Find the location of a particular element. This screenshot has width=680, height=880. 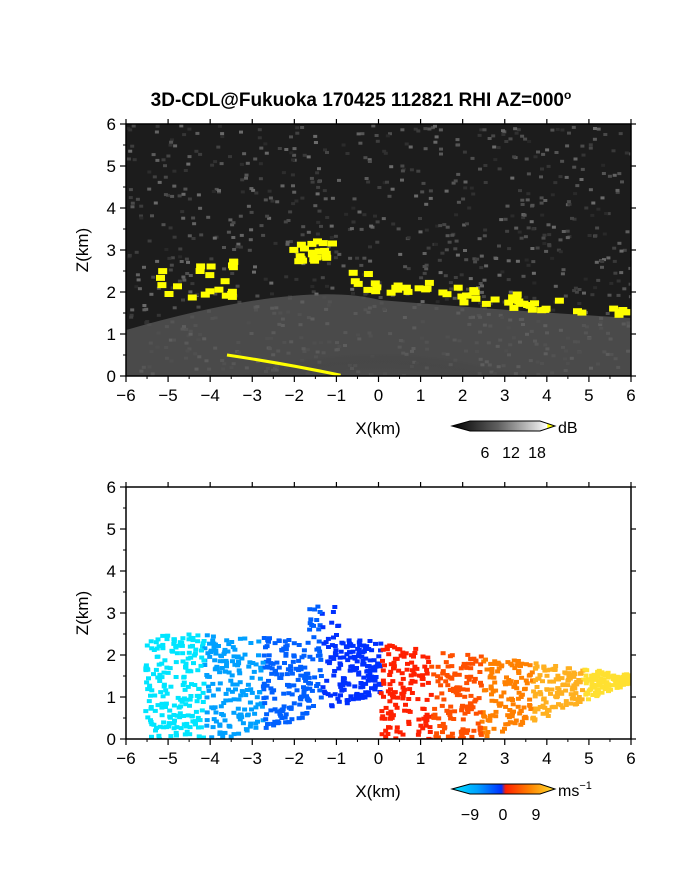

chart-title-text: 3D-CDL@Fukuoka 170425 112821 RHI AZ=000 is located at coordinates (357, 100).